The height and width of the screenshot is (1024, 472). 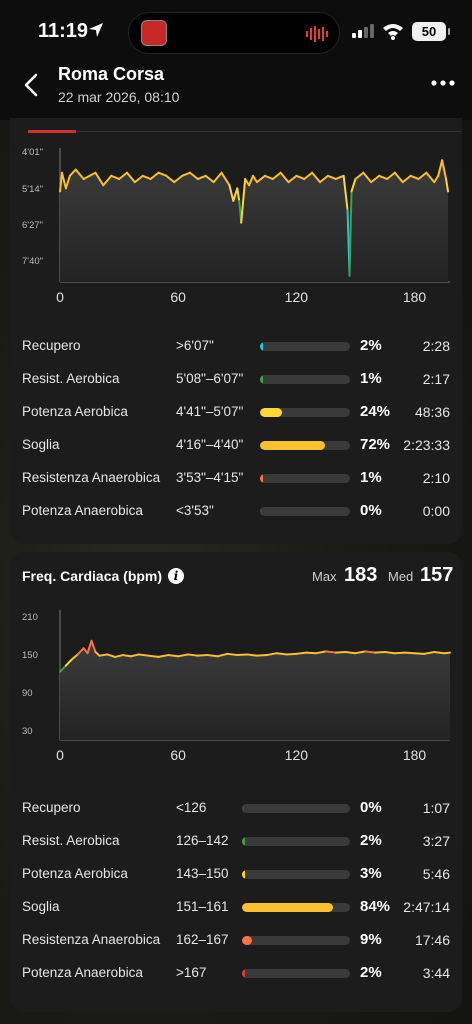 What do you see at coordinates (60, 297) in the screenshot?
I see `x-tick-label: 0` at bounding box center [60, 297].